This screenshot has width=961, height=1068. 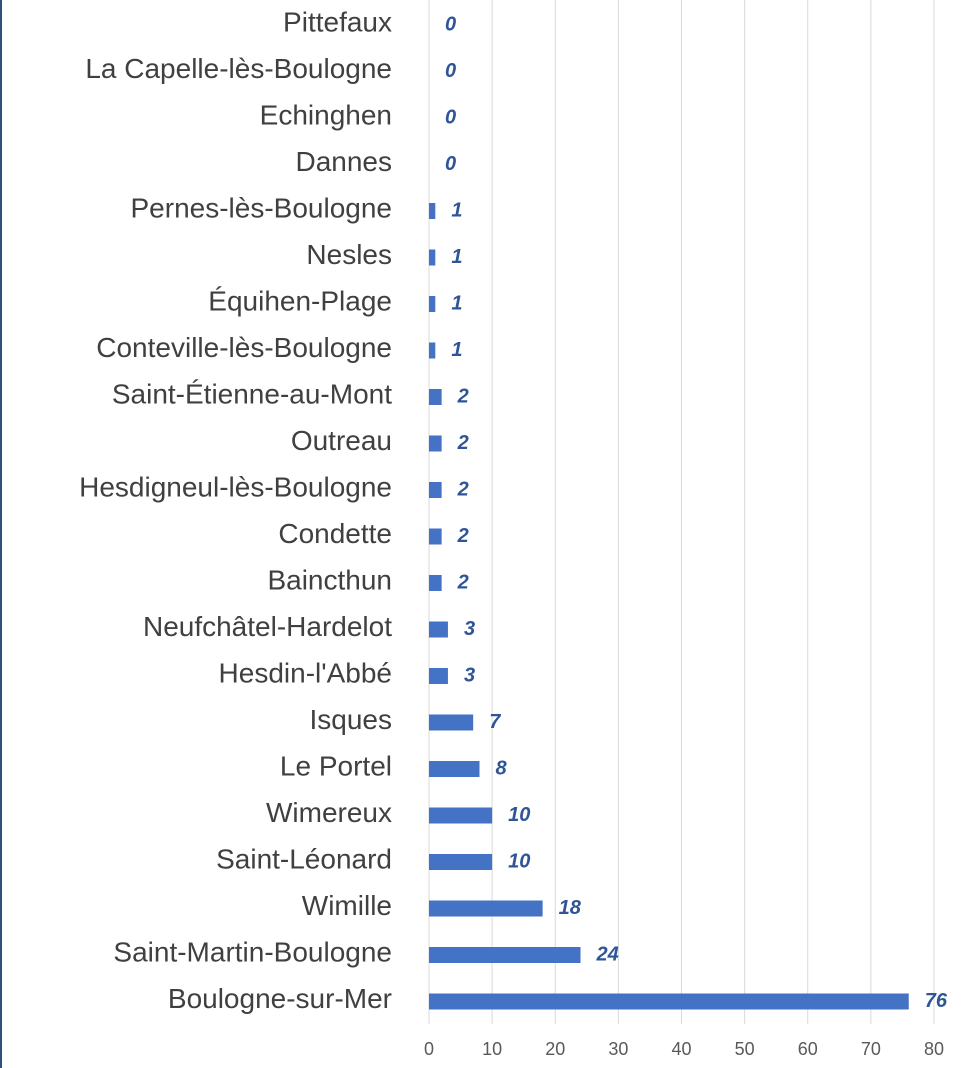 I want to click on data-label: 18, so click(x=570, y=908).